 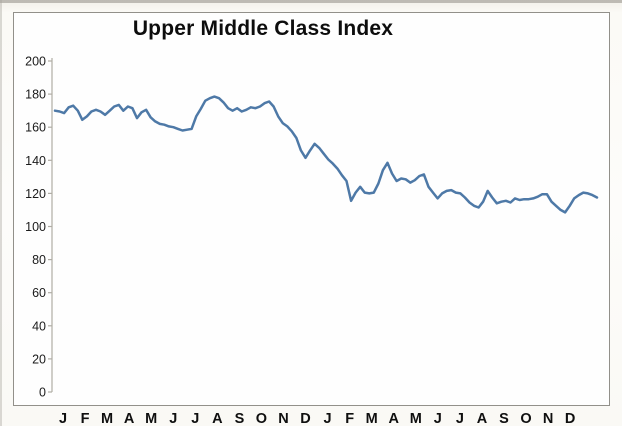 I want to click on y-tick-label: 80, so click(x=39, y=260).